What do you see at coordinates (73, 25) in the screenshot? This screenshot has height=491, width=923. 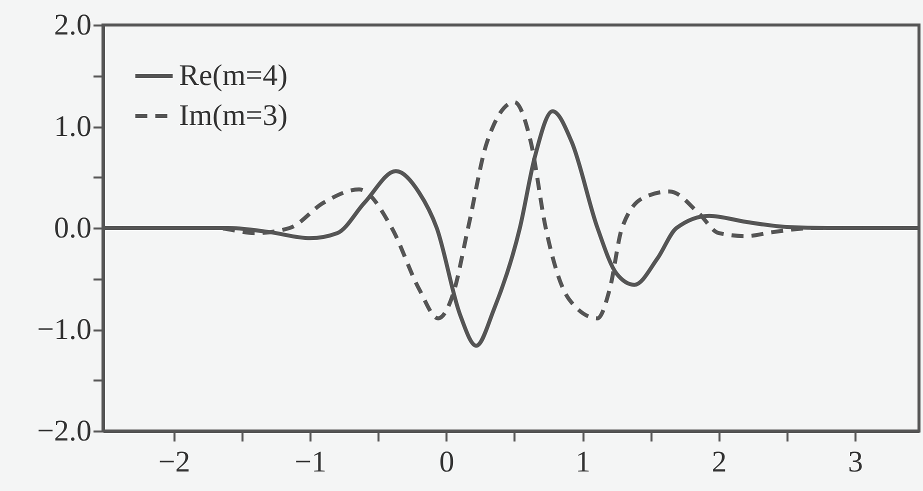 I see `y-tick-label: 2.0` at bounding box center [73, 25].